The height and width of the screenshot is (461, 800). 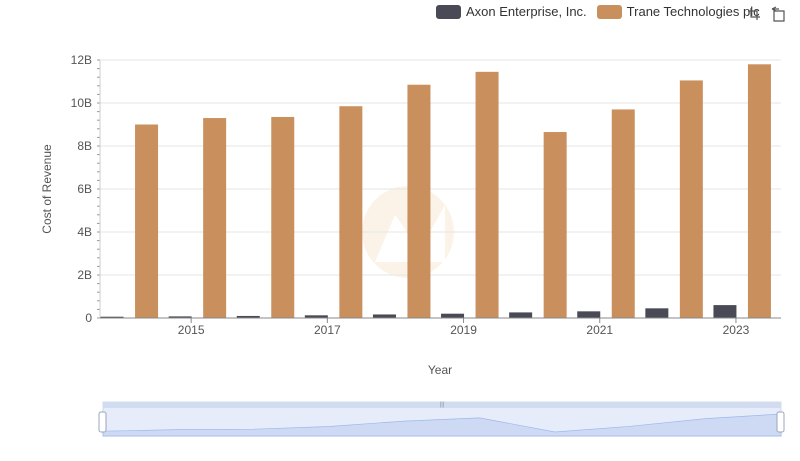 I want to click on zoom-handle-left, so click(x=102, y=422).